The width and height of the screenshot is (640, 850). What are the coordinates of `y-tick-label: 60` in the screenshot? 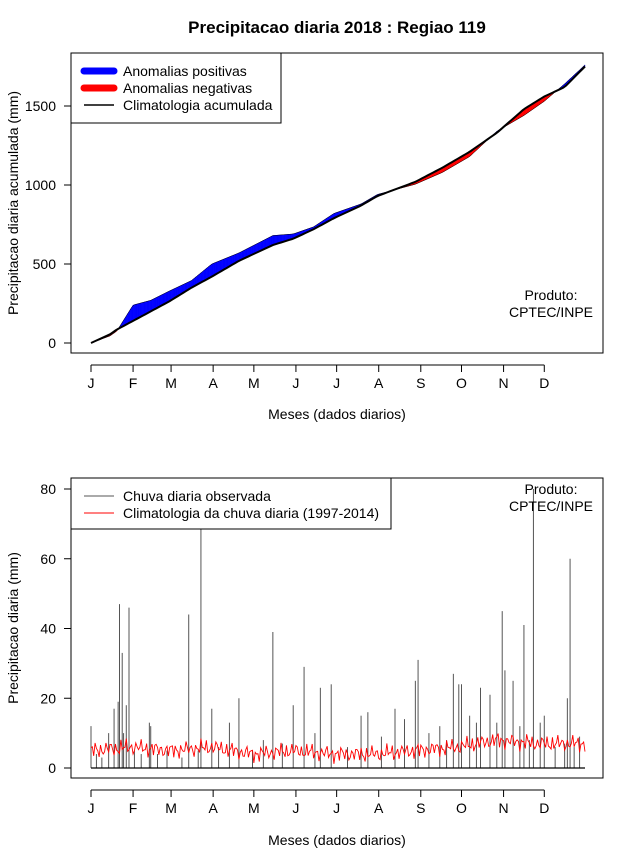 It's located at (48, 559).